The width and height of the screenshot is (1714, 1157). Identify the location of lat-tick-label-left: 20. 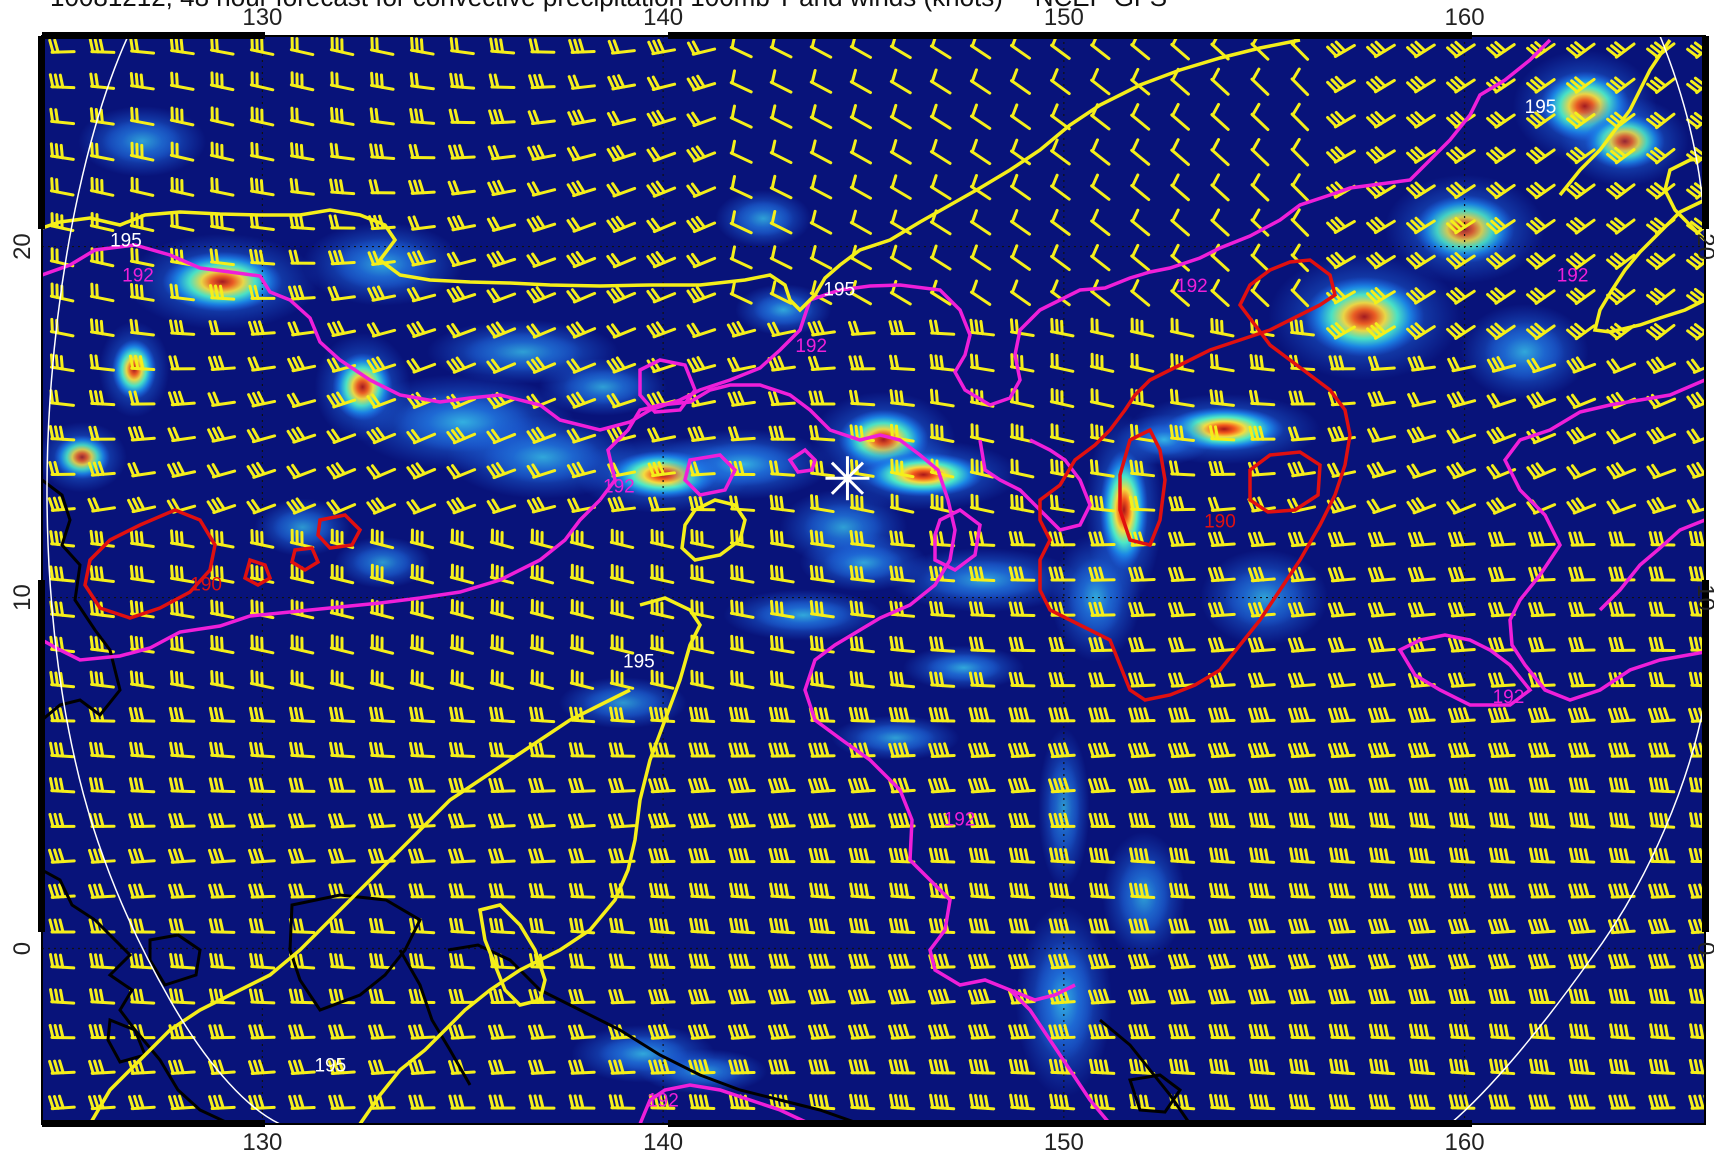
(22, 246).